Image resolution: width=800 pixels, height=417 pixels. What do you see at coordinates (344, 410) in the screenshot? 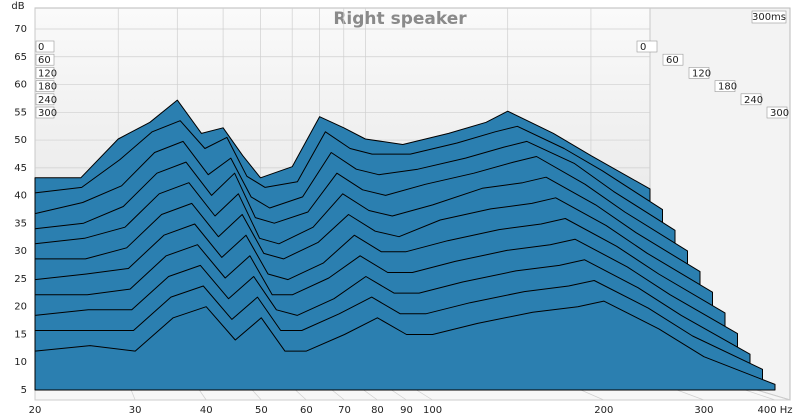
I see `x-tick-label: 70` at bounding box center [344, 410].